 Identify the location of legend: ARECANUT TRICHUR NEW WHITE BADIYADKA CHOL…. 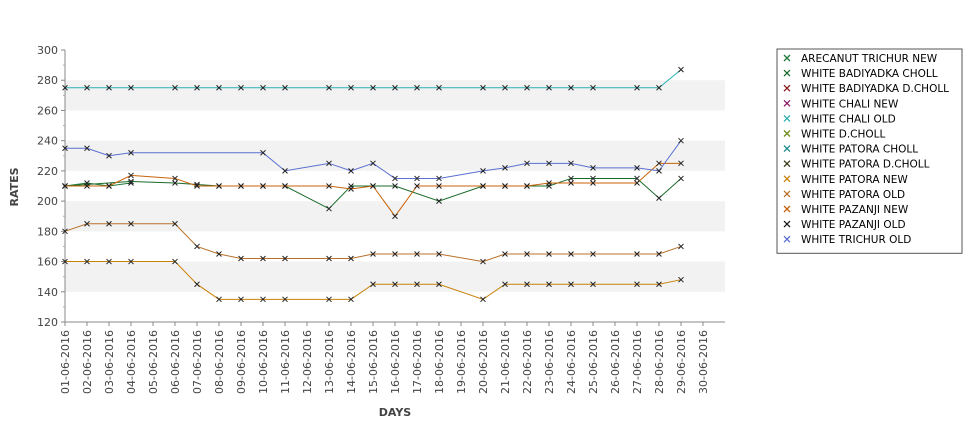
(869, 151).